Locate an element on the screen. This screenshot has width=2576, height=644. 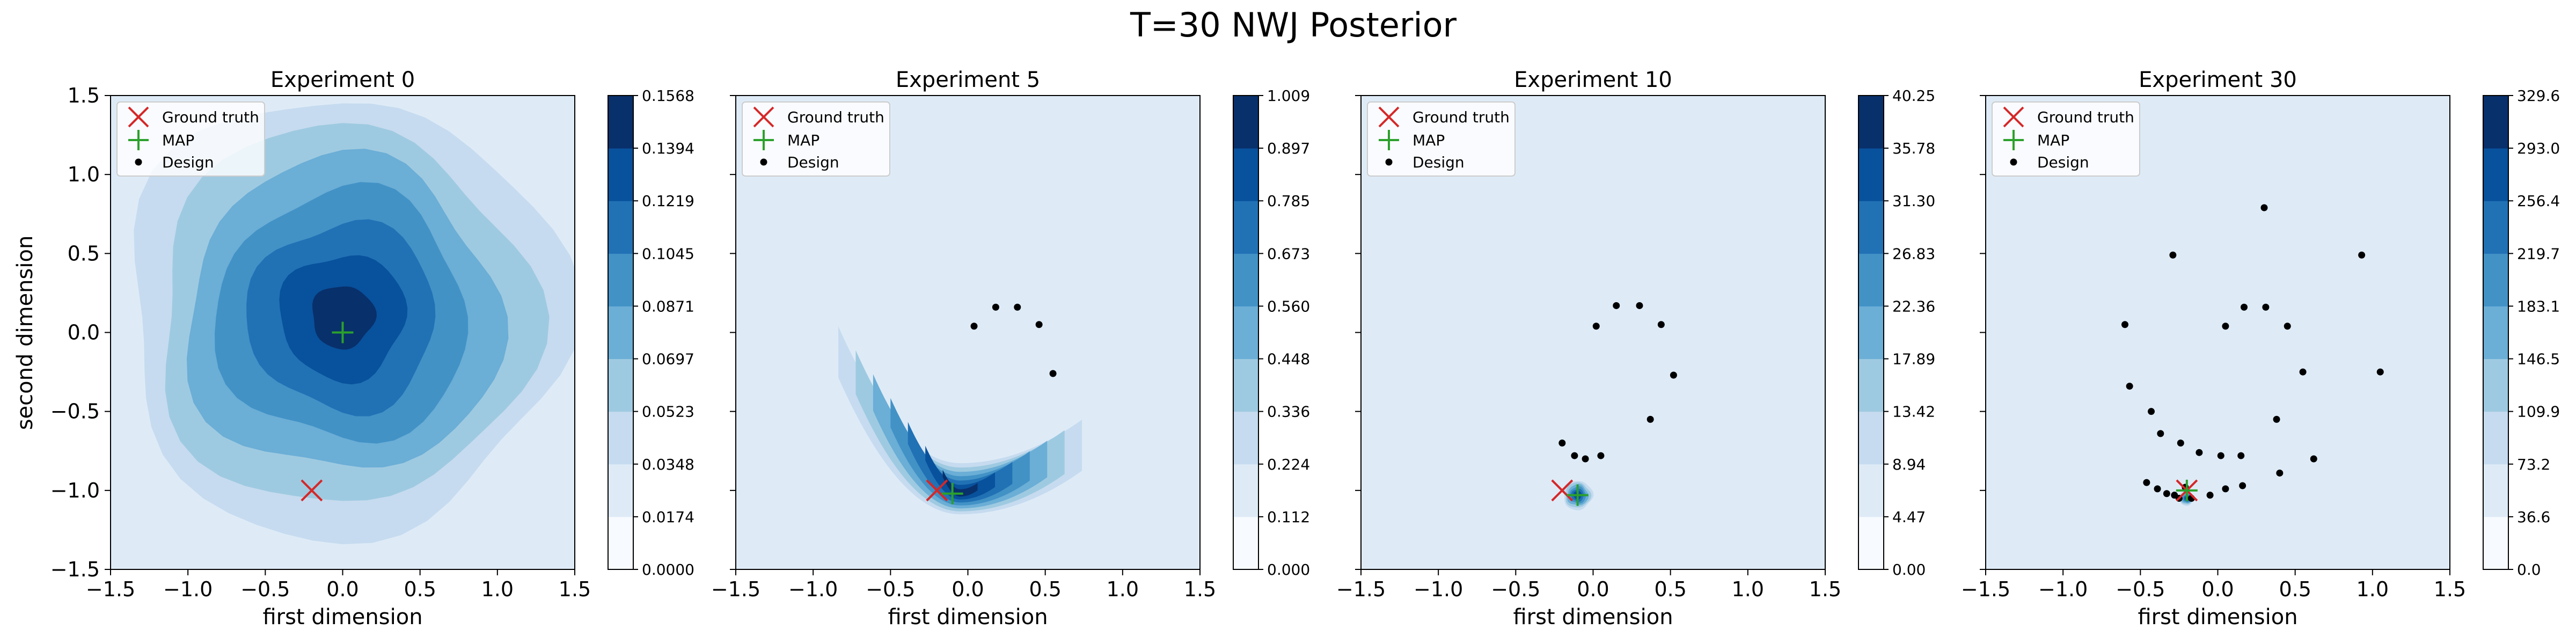
colorbar-tick-label: 183.1 is located at coordinates (2538, 306).